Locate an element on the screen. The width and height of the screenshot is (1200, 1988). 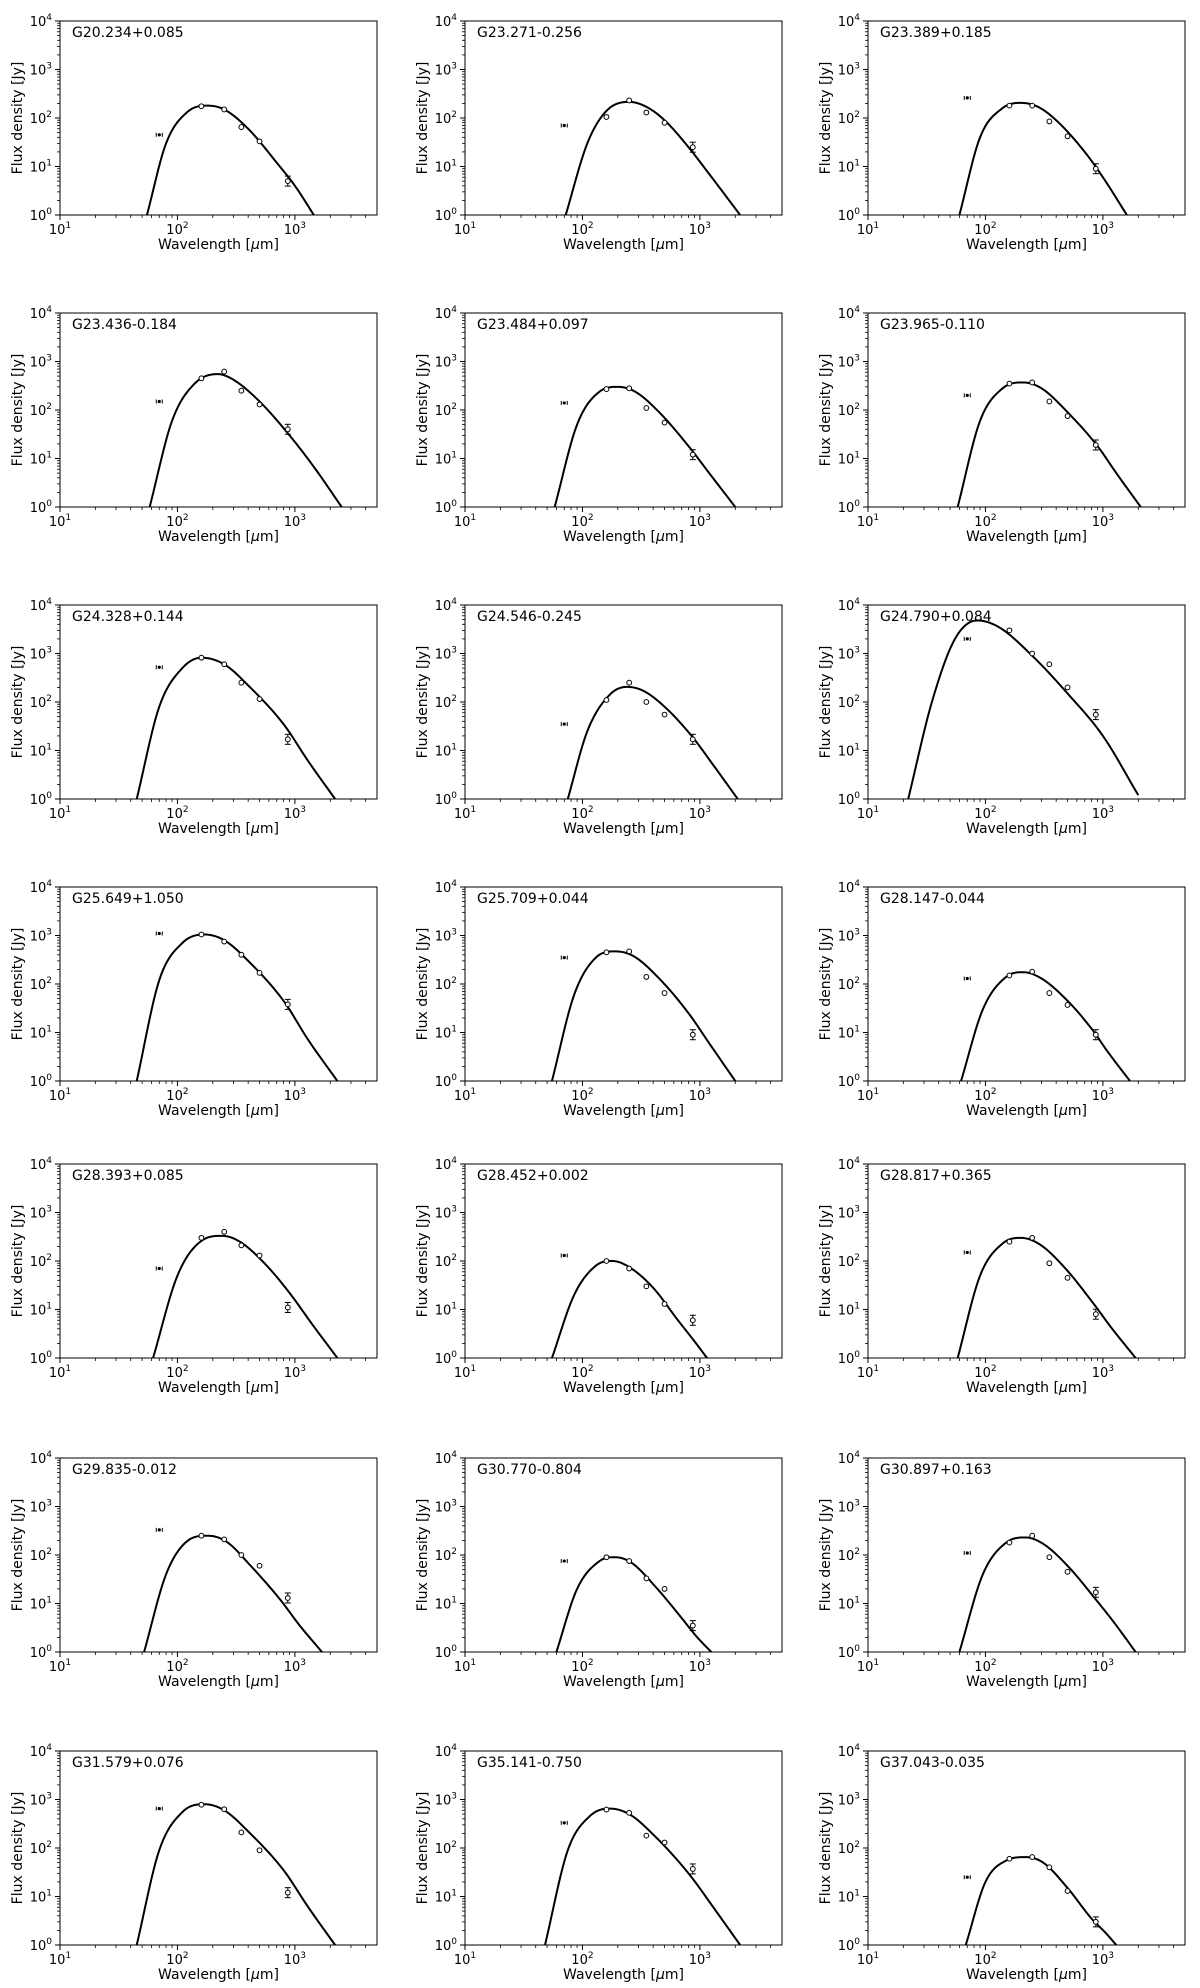
panel-title: G30.770-0.804 is located at coordinates (529, 1470).